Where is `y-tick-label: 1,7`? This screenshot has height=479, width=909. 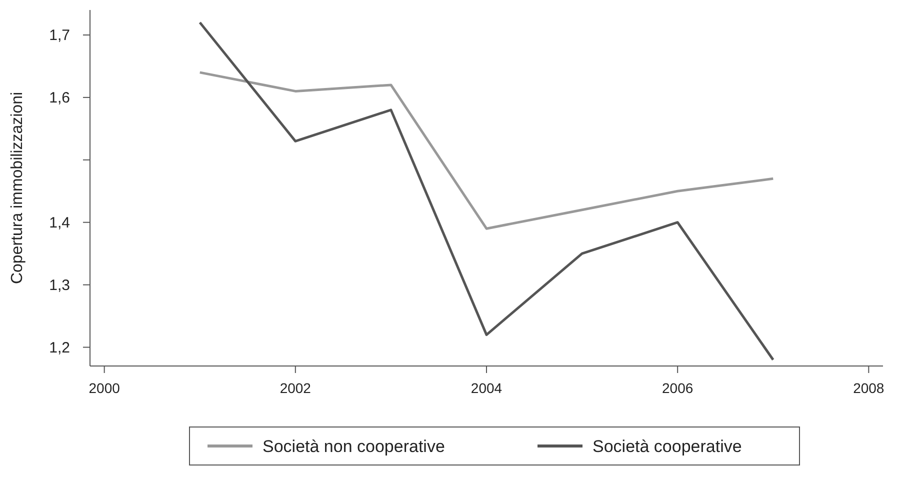 y-tick-label: 1,7 is located at coordinates (59, 35).